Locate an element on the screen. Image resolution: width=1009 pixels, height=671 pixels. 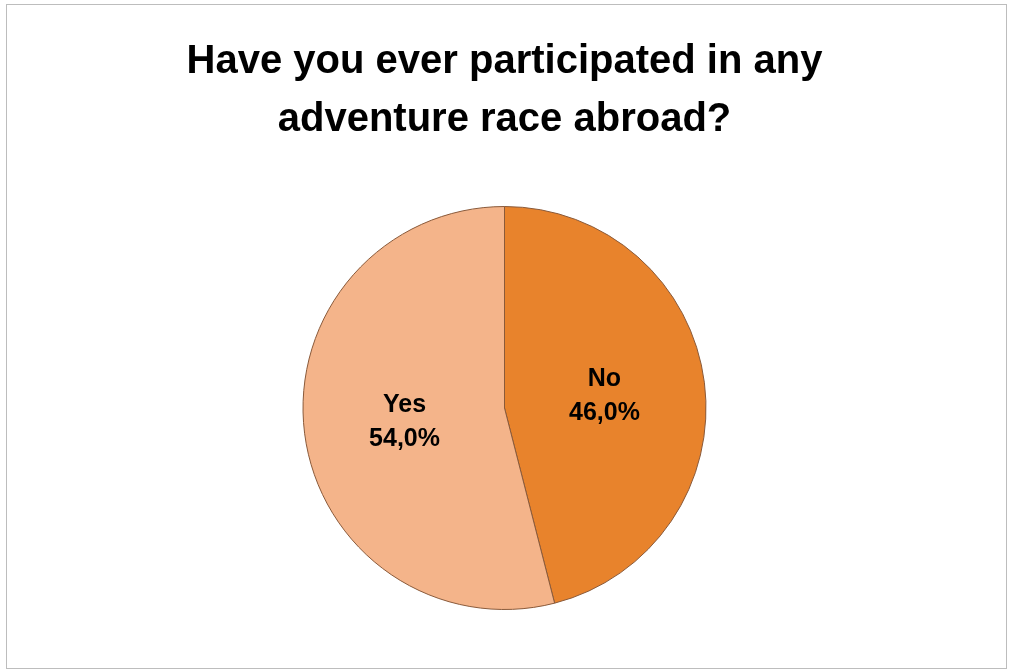
slice-label: No is located at coordinates (604, 377).